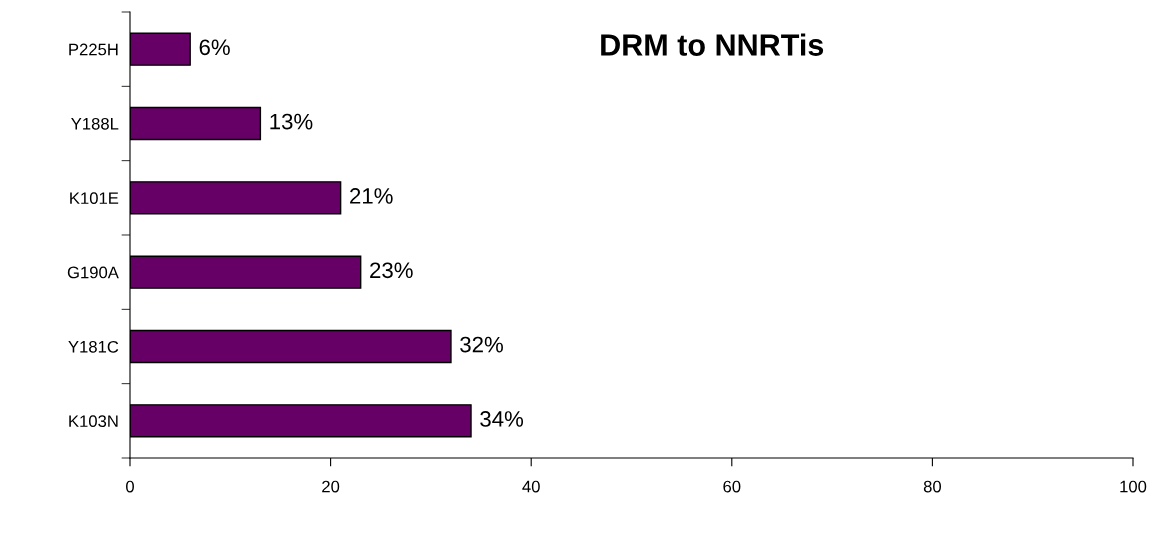  What do you see at coordinates (214, 47) in the screenshot?
I see `data-label: 6%` at bounding box center [214, 47].